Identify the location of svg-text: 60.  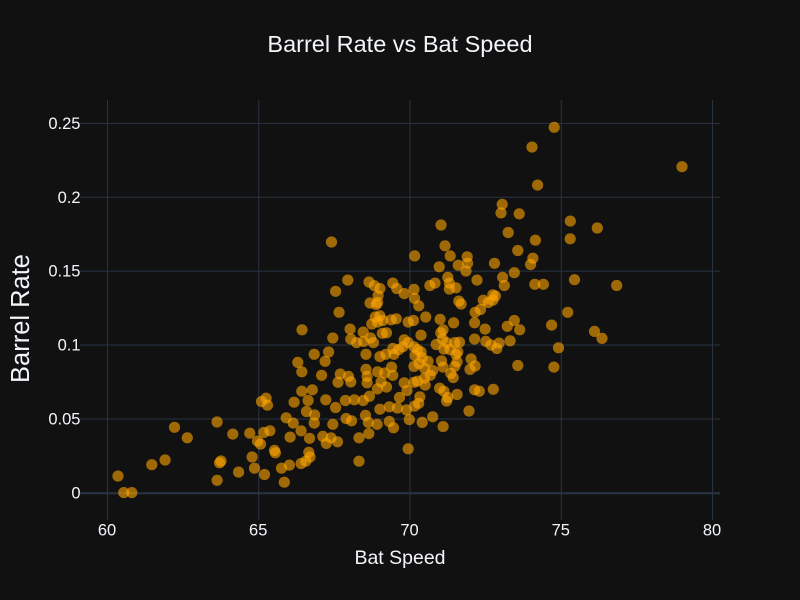
(107, 531).